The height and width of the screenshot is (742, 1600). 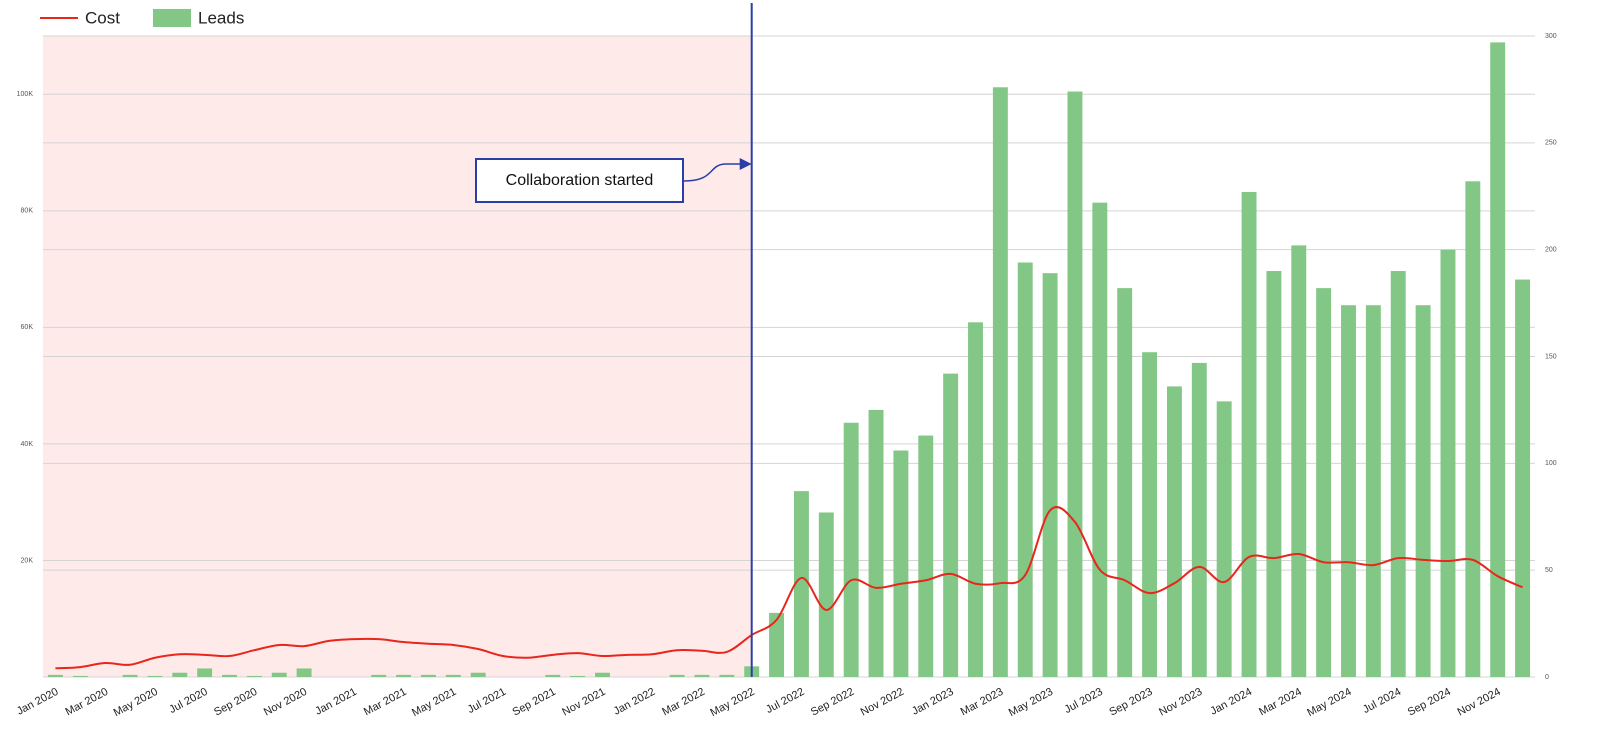 What do you see at coordinates (1382, 701) in the screenshot?
I see `x-tick-label: Jul 2024` at bounding box center [1382, 701].